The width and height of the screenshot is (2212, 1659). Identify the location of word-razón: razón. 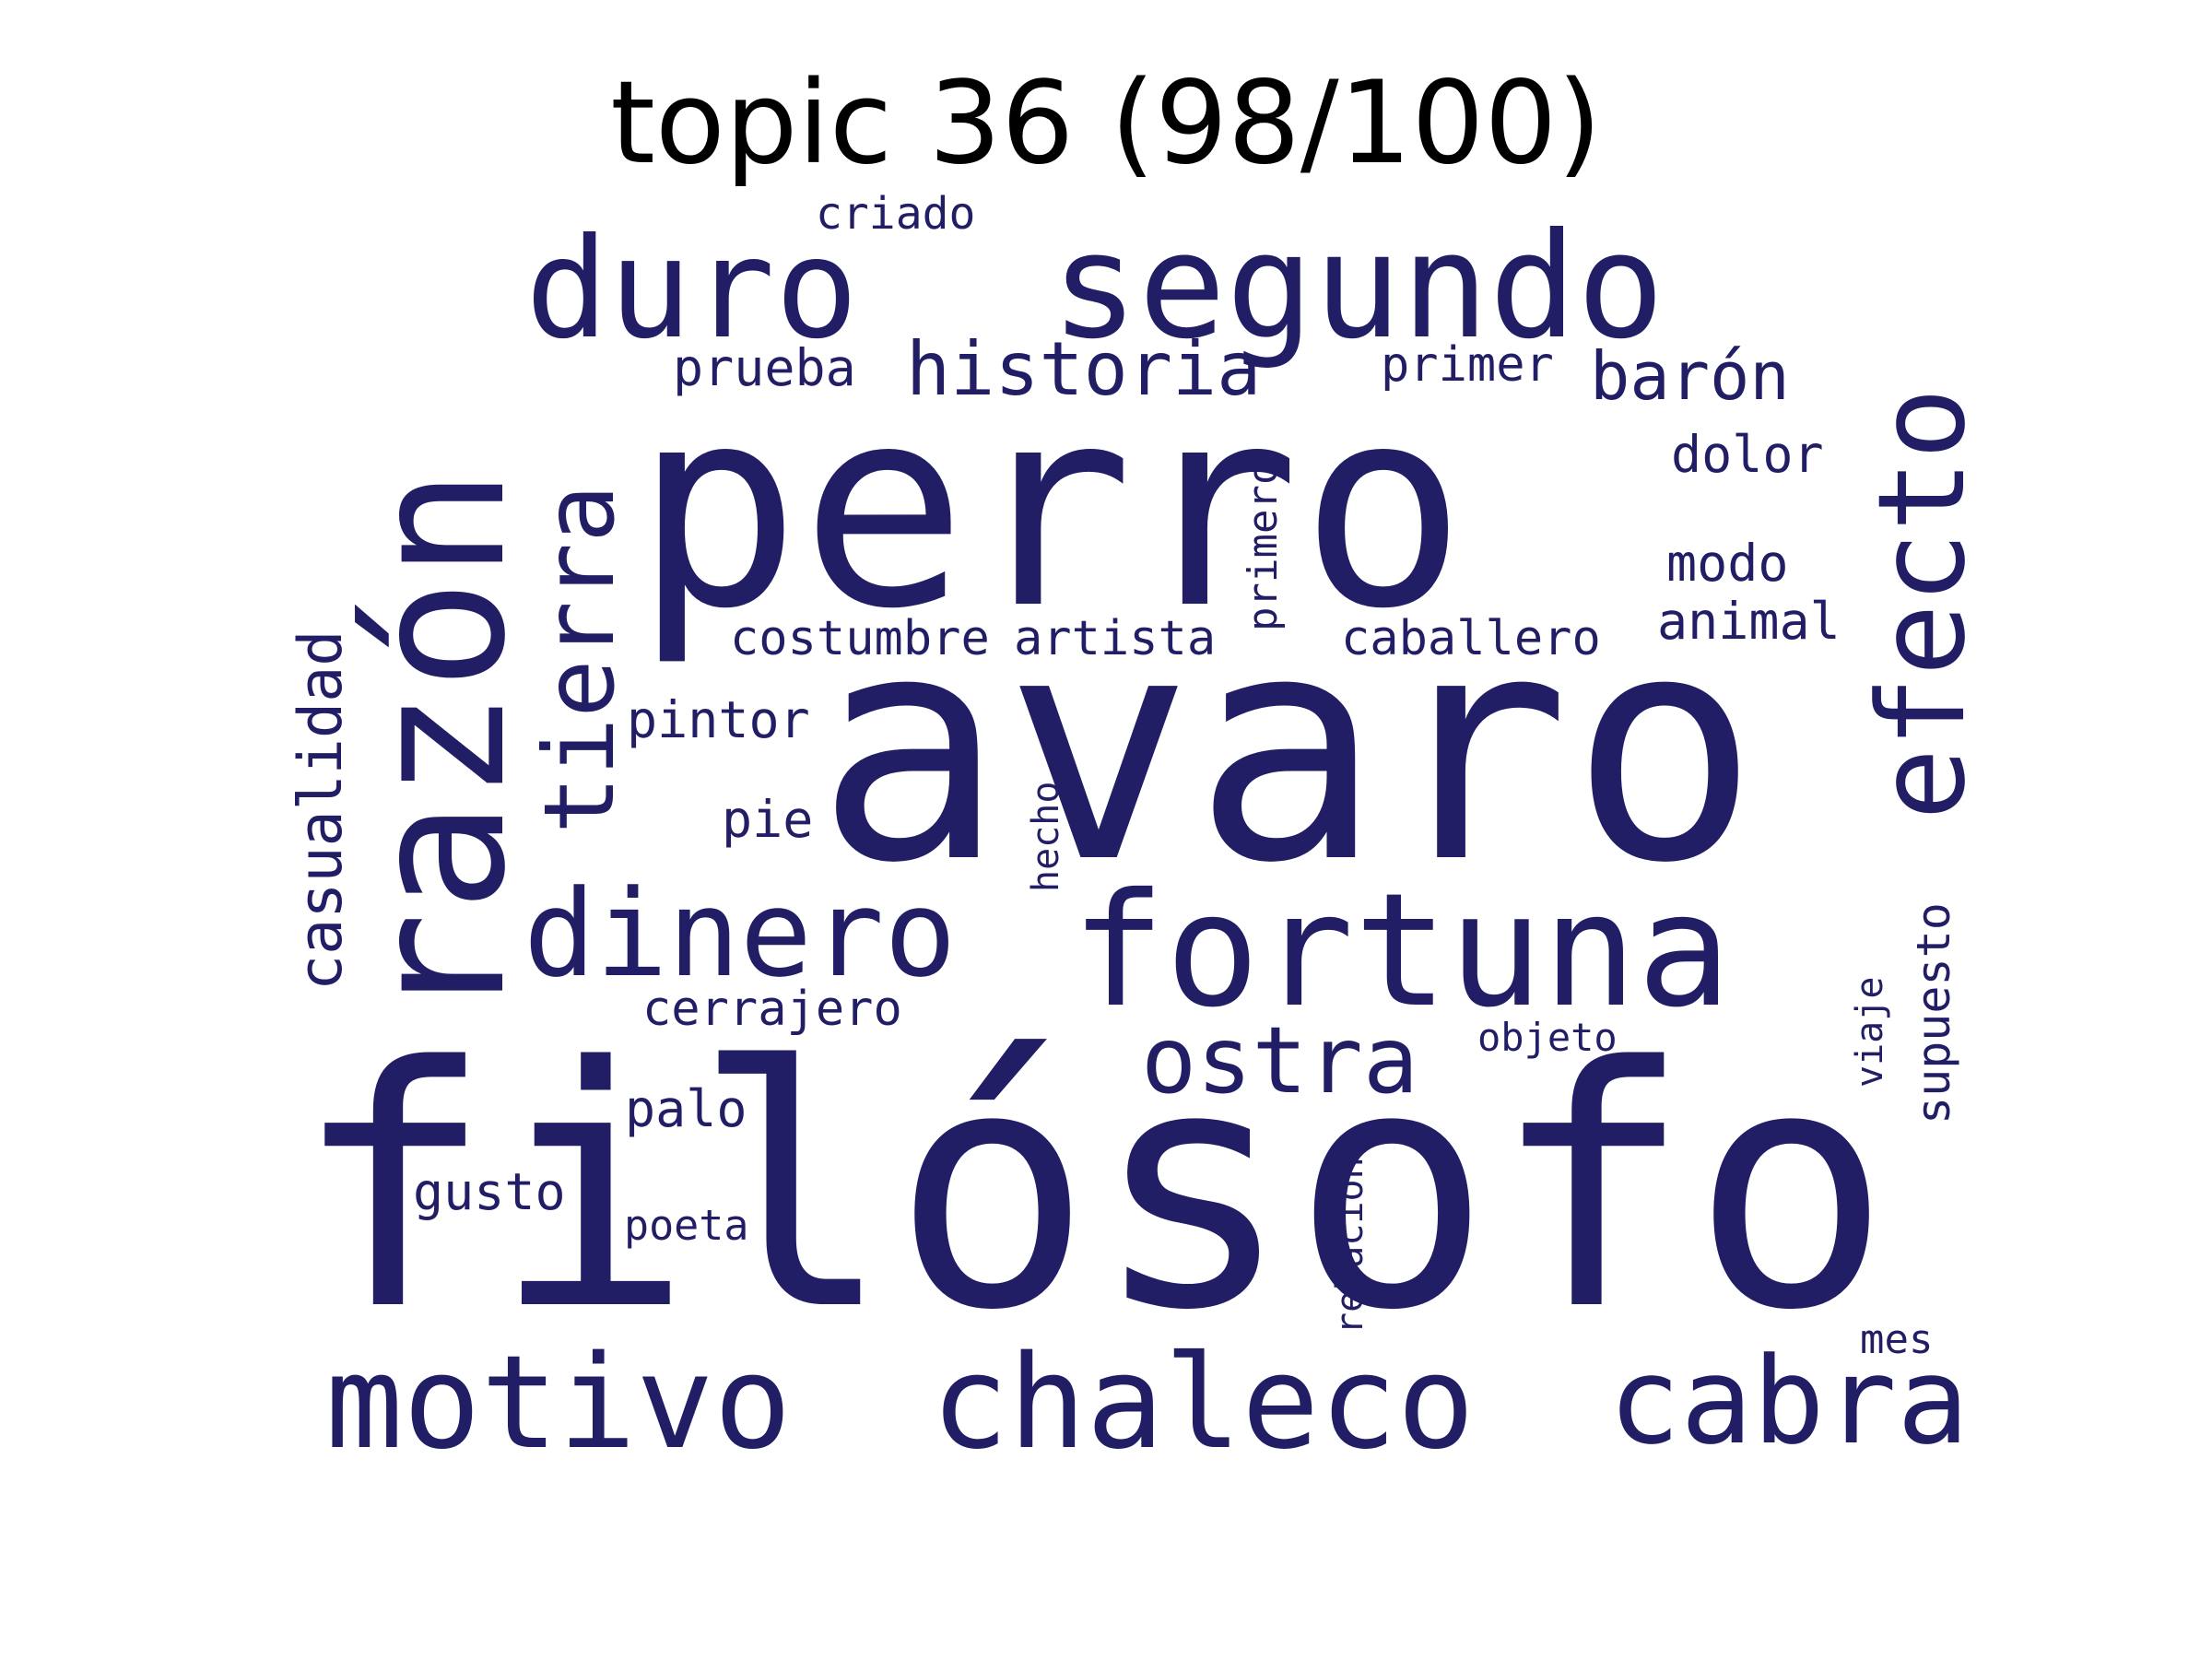
(439, 745).